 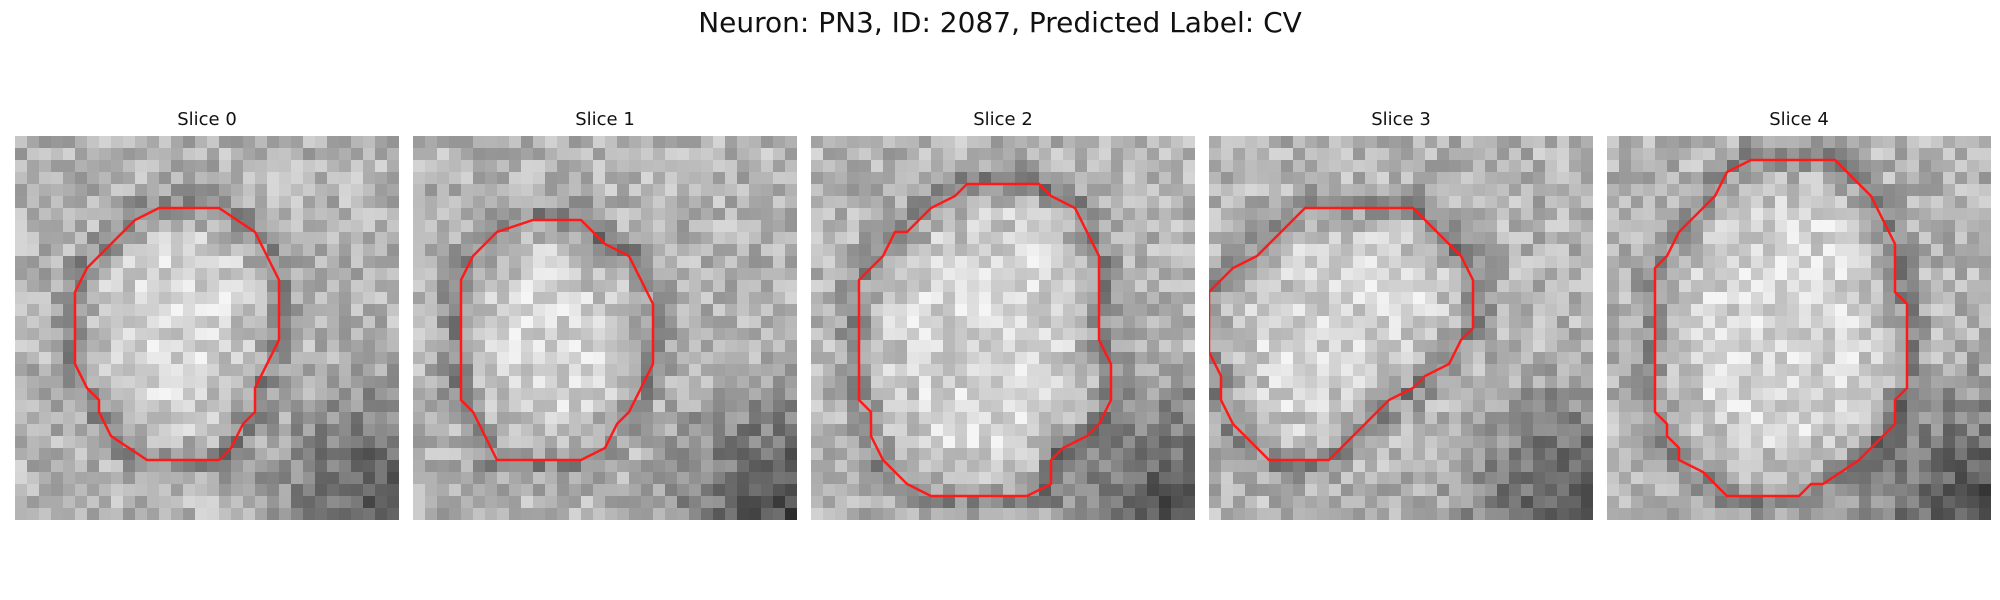 I want to click on slice-title: Slice 1, so click(x=605, y=119).